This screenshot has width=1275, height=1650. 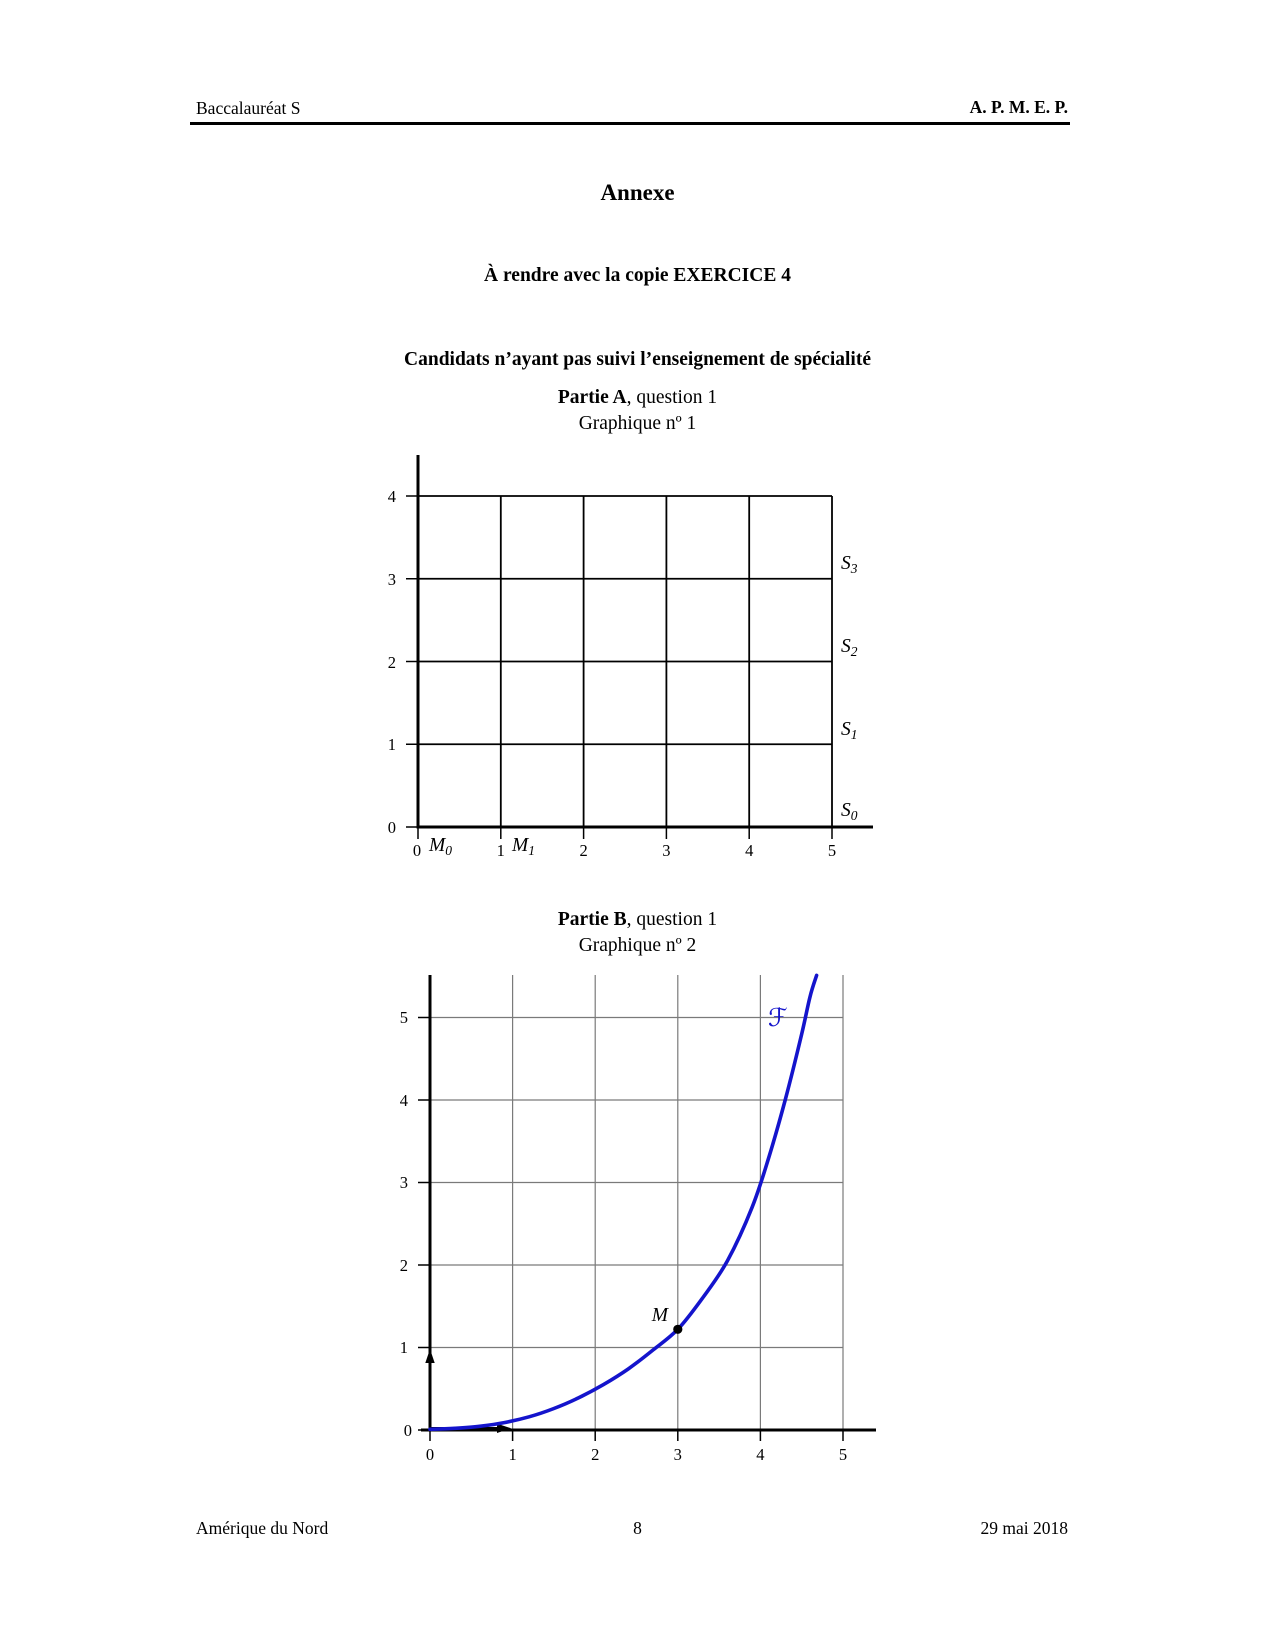 What do you see at coordinates (392, 579) in the screenshot?
I see `graph1-ytick-3: 3` at bounding box center [392, 579].